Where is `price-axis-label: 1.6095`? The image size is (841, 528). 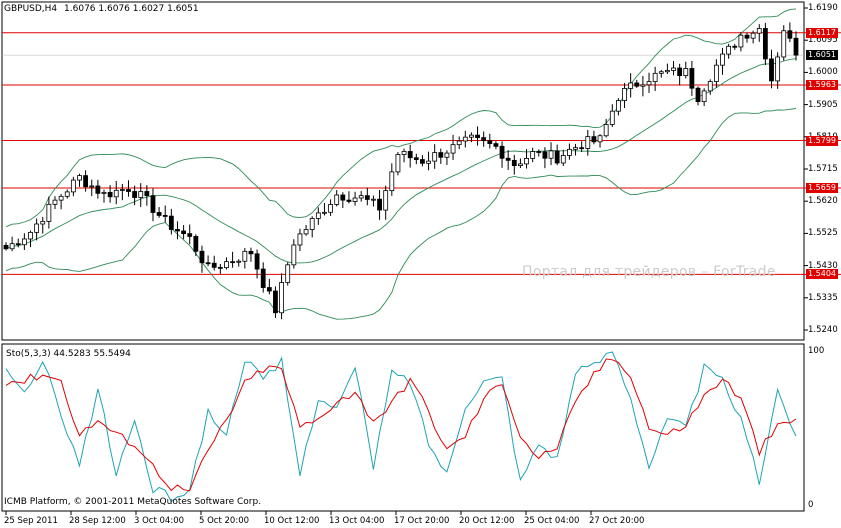
price-axis-label: 1.6095 is located at coordinates (823, 40).